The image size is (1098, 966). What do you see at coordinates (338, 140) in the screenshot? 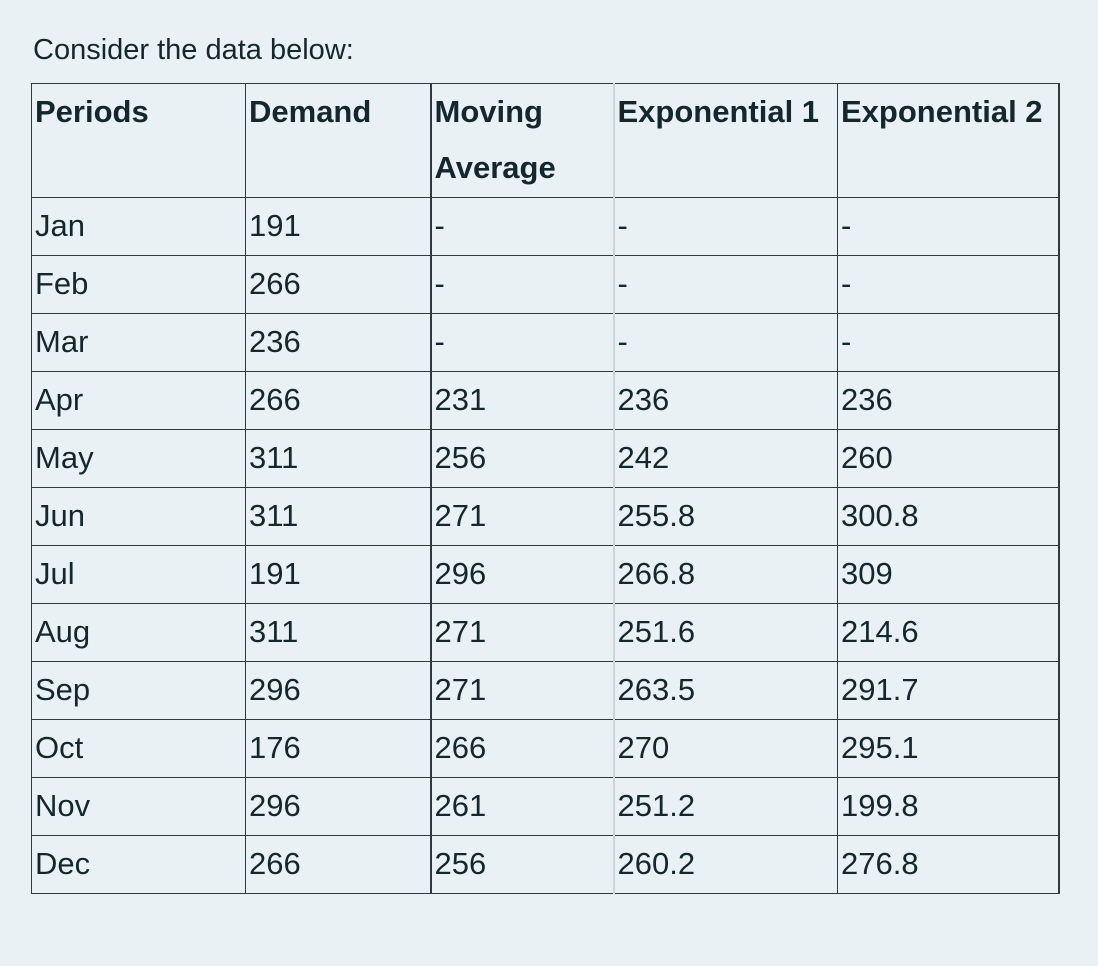
I see `column-header-demand: Demand` at bounding box center [338, 140].